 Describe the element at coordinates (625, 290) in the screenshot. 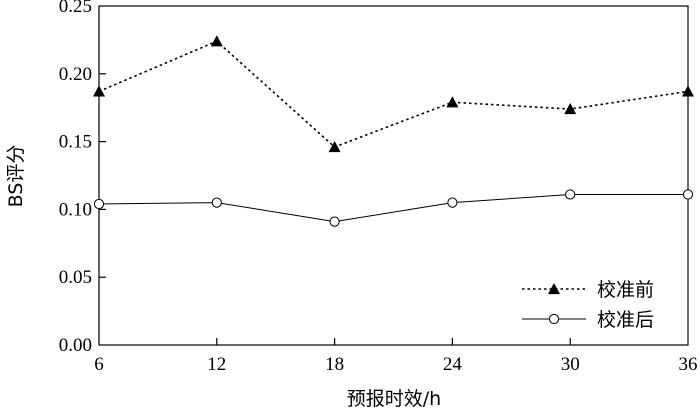

I see `legend-label-1: 校准前` at that location.